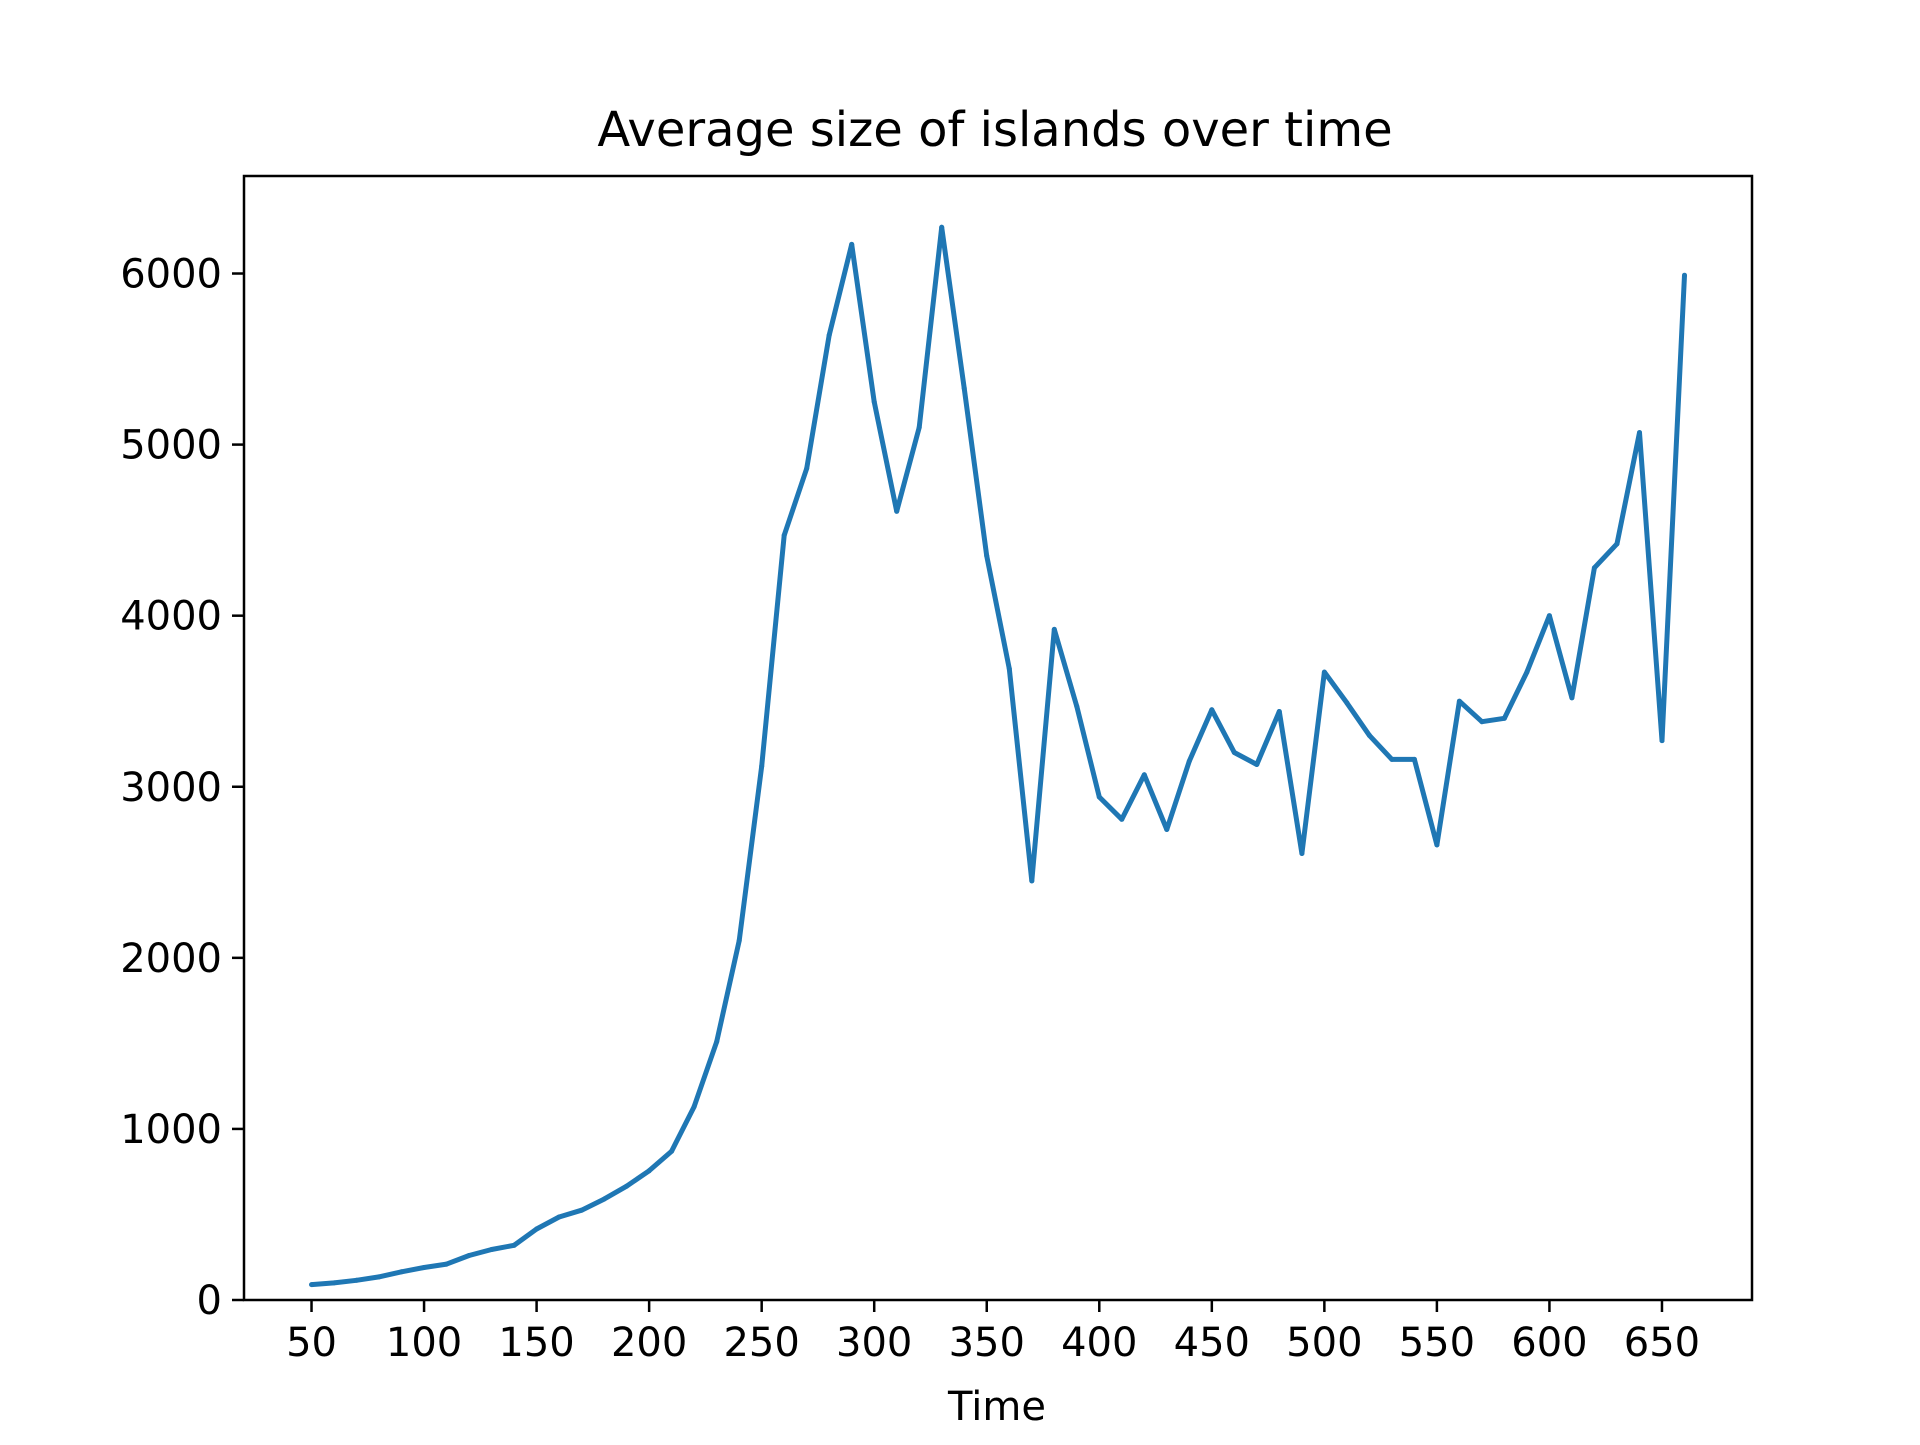 The width and height of the screenshot is (1920, 1445). I want to click on x-tick-label: 150, so click(536, 1343).